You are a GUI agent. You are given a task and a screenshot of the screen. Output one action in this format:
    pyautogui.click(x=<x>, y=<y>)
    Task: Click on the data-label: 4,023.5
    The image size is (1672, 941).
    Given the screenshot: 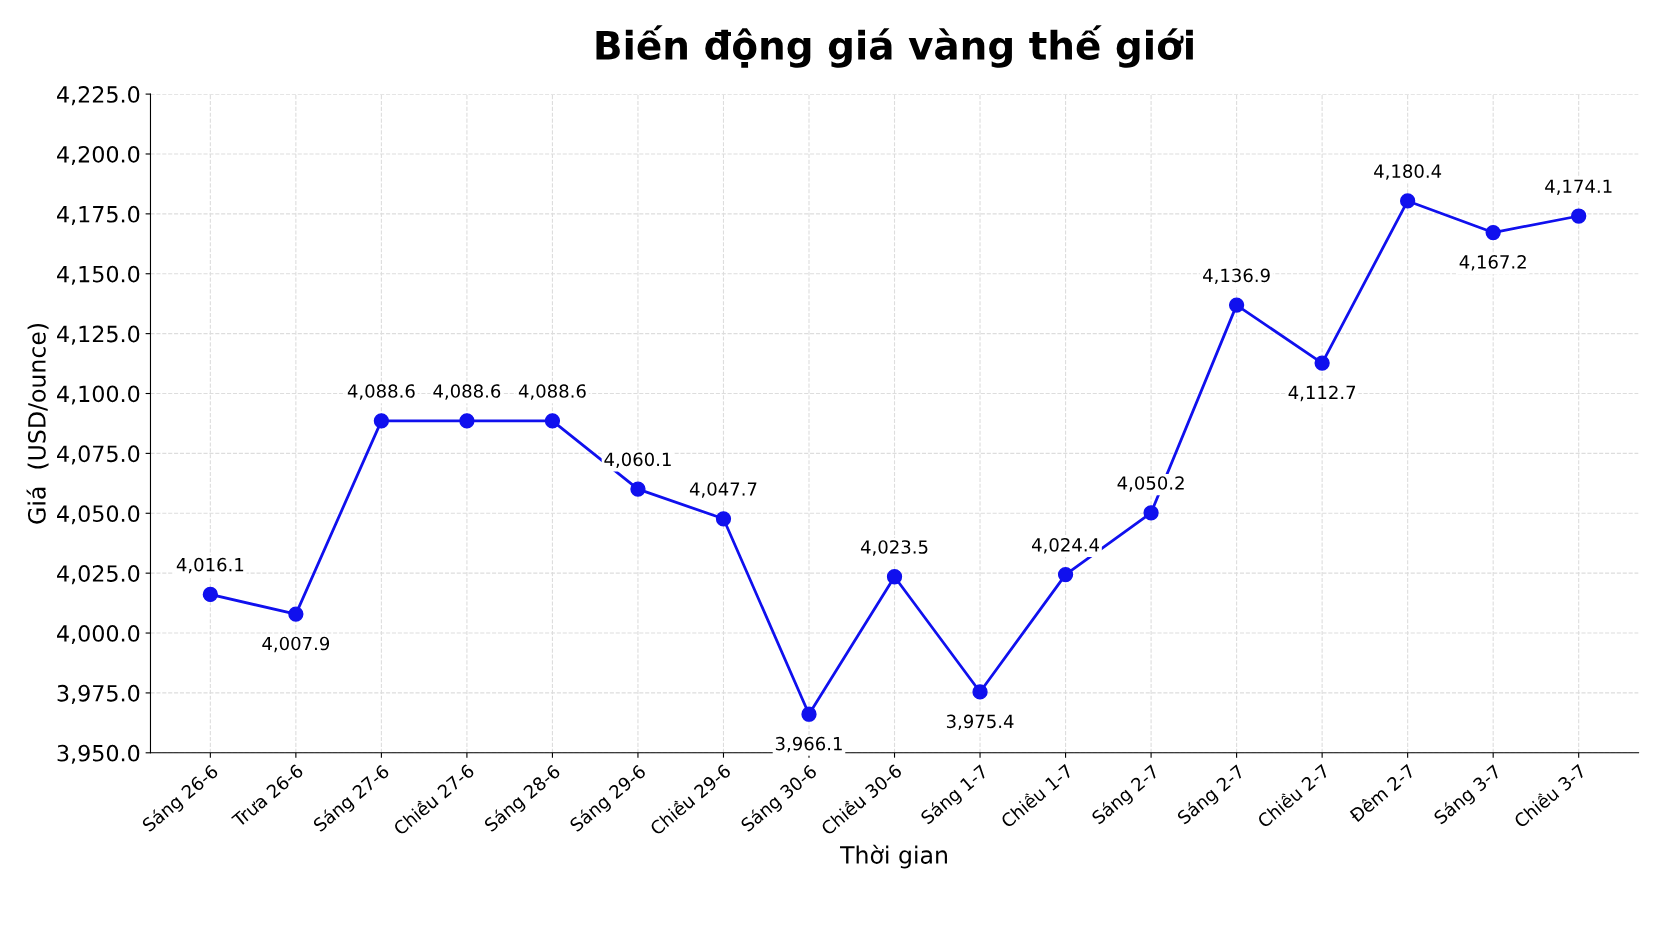 What is the action you would take?
    pyautogui.click(x=894, y=548)
    